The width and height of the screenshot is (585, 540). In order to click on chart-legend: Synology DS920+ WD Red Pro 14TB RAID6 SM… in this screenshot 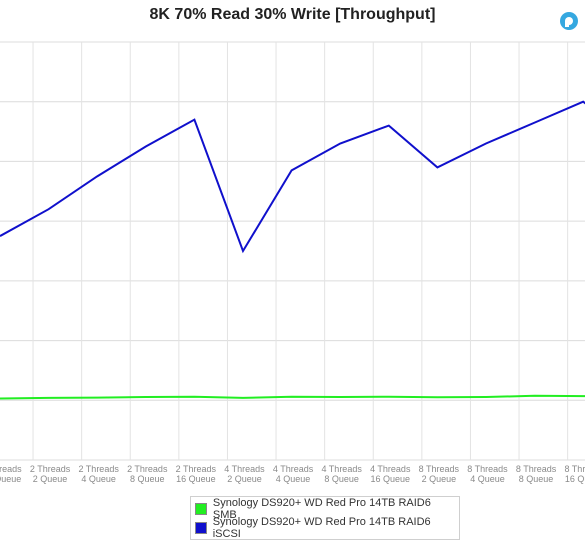, I will do `click(325, 518)`.